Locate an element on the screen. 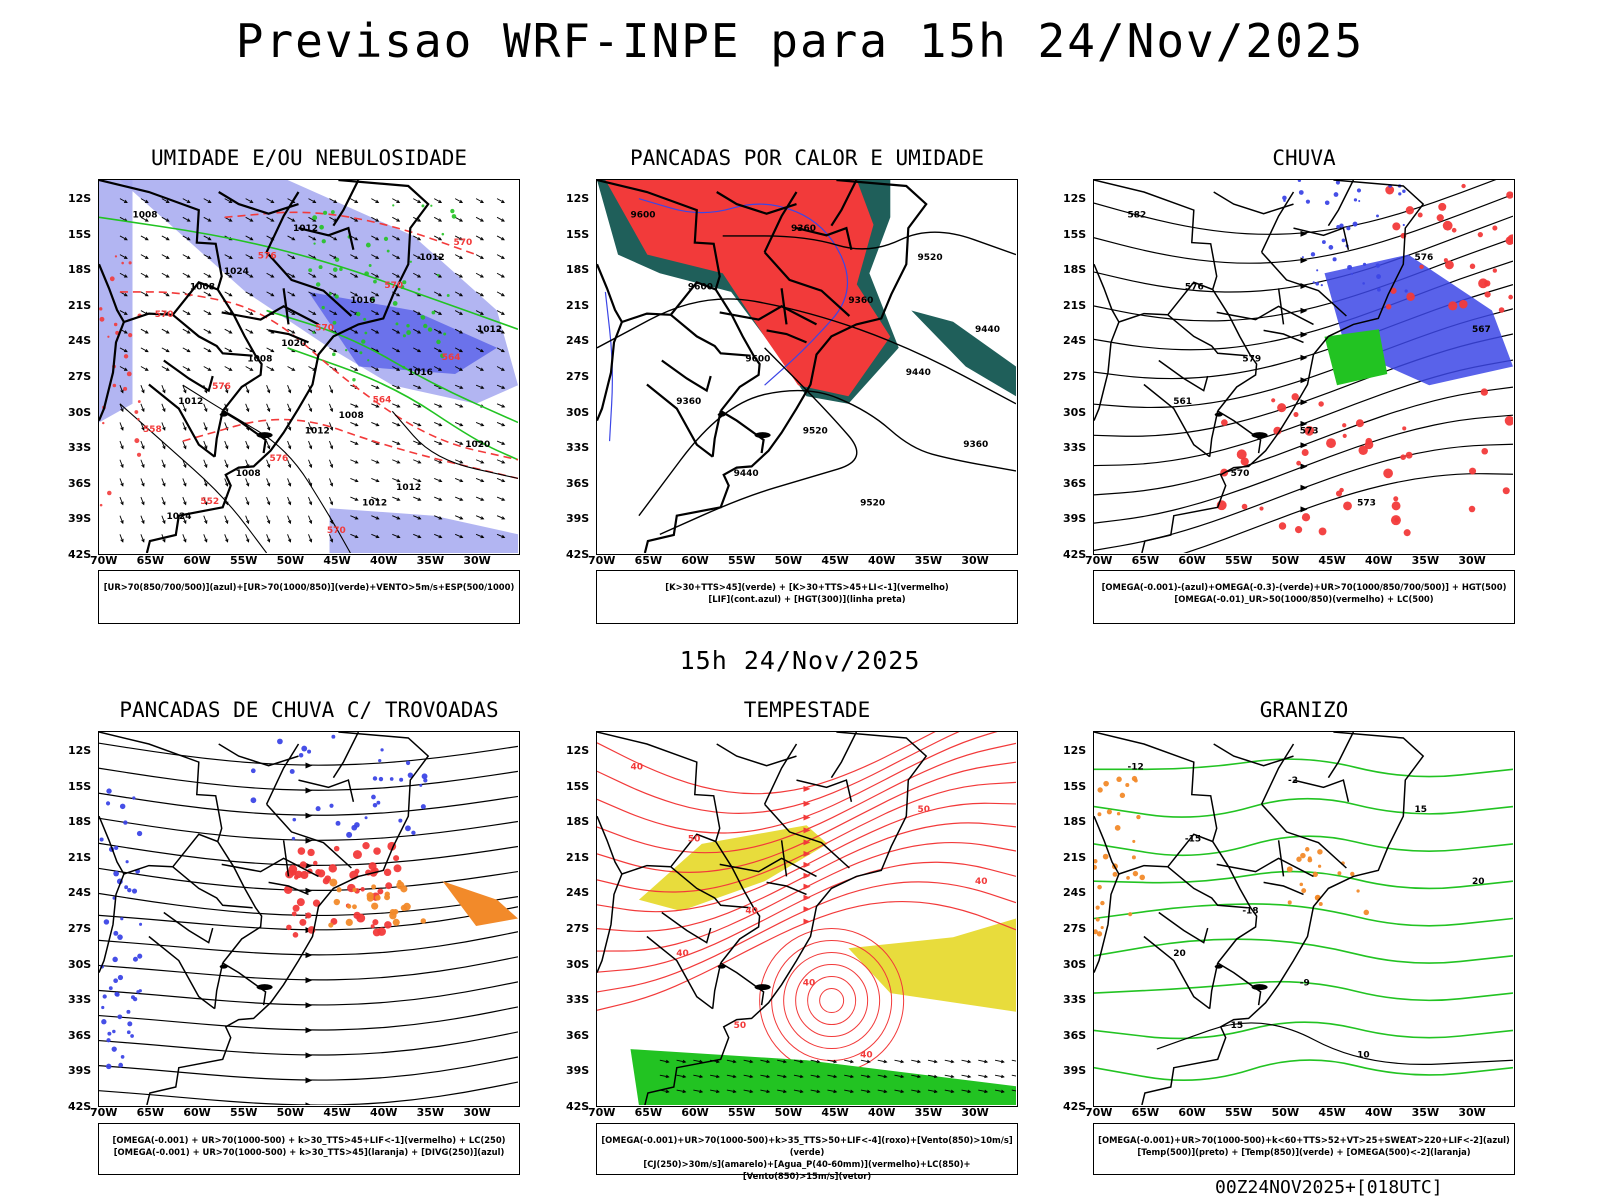 Image resolution: width=1600 pixels, height=1200 pixels. lon-tick-label: 60W is located at coordinates (695, 560).